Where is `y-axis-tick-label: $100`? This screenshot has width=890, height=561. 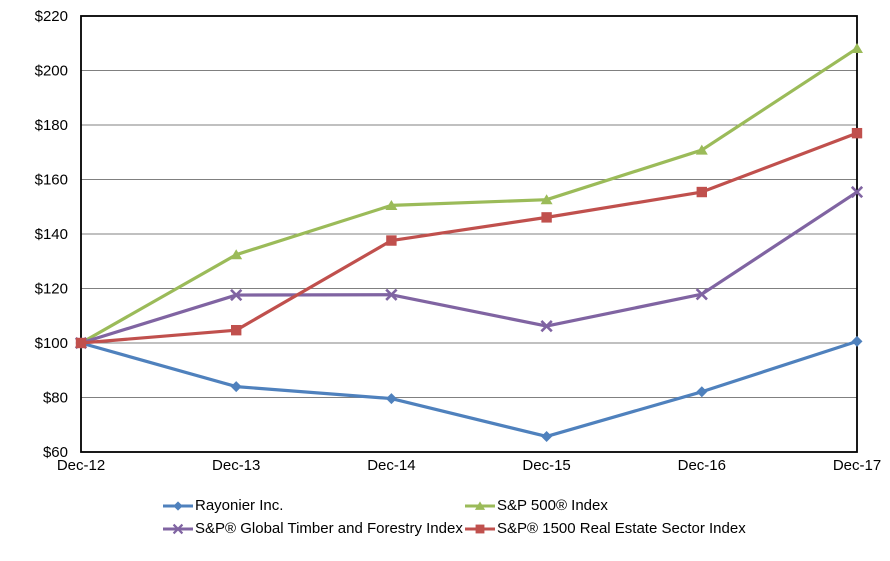
y-axis-tick-label: $100 is located at coordinates (51, 343).